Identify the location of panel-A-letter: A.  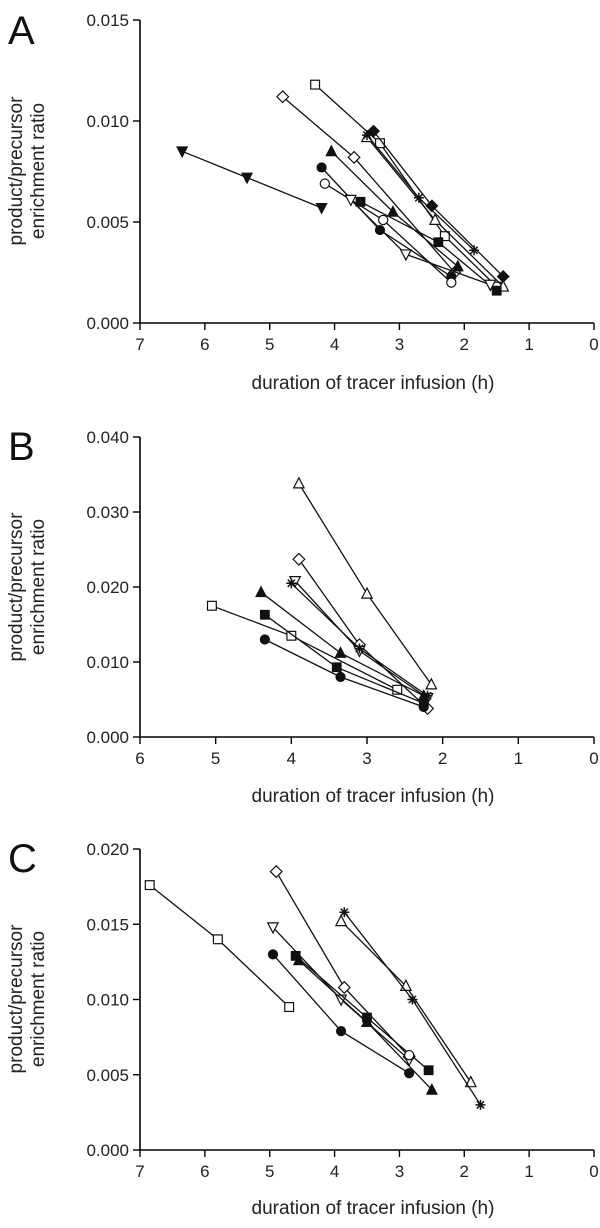
(21, 31).